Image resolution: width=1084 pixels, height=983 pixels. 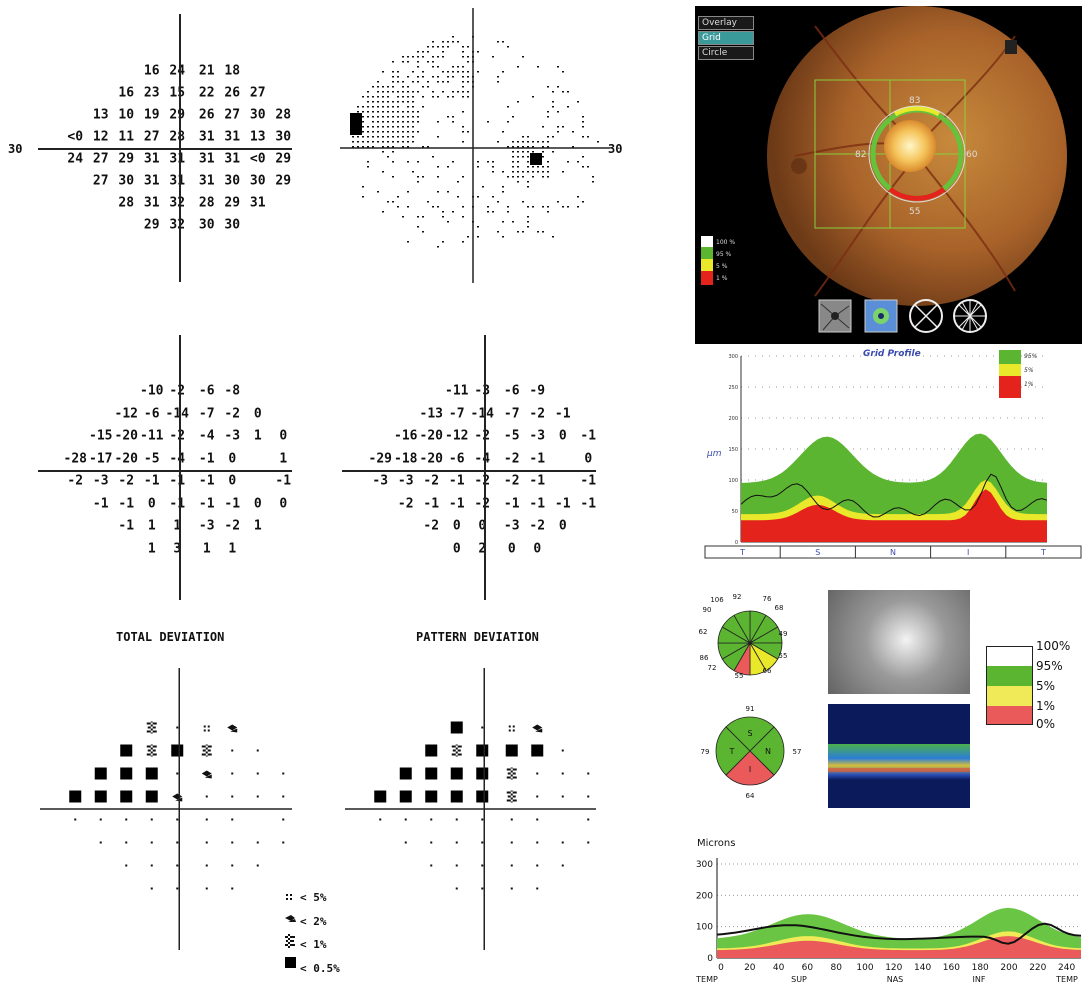 What do you see at coordinates (707, 253) in the screenshot?
I see `fundus-legend-green` at bounding box center [707, 253].